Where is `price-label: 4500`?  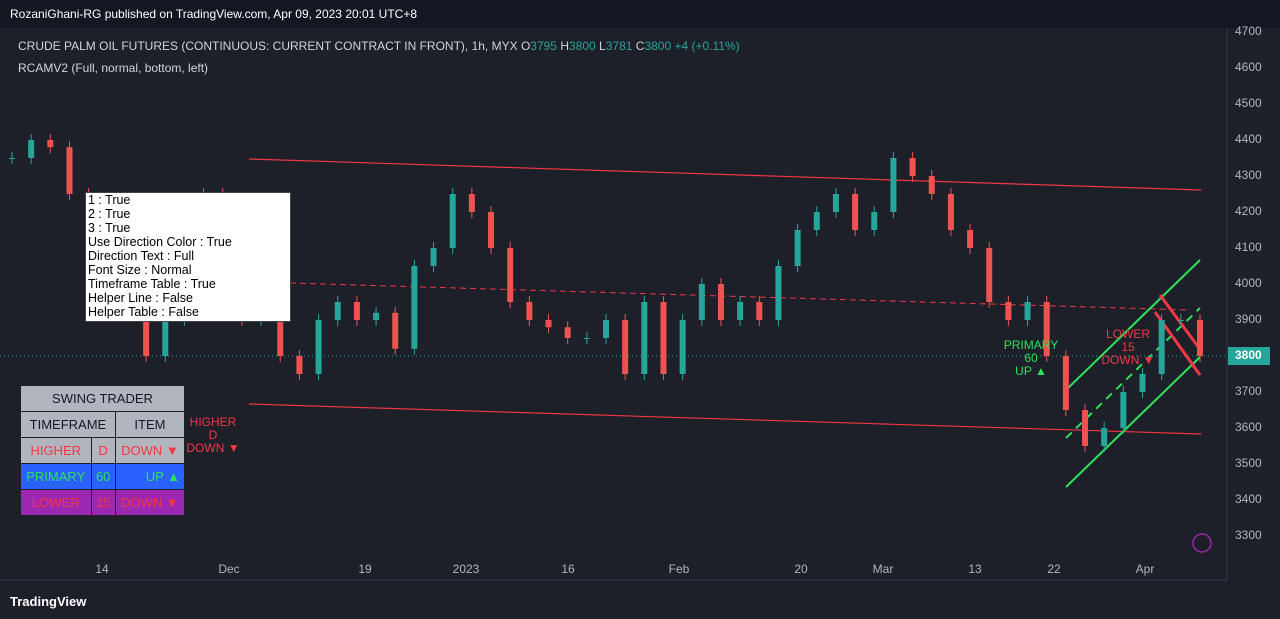
price-label: 4500 is located at coordinates (1248, 103).